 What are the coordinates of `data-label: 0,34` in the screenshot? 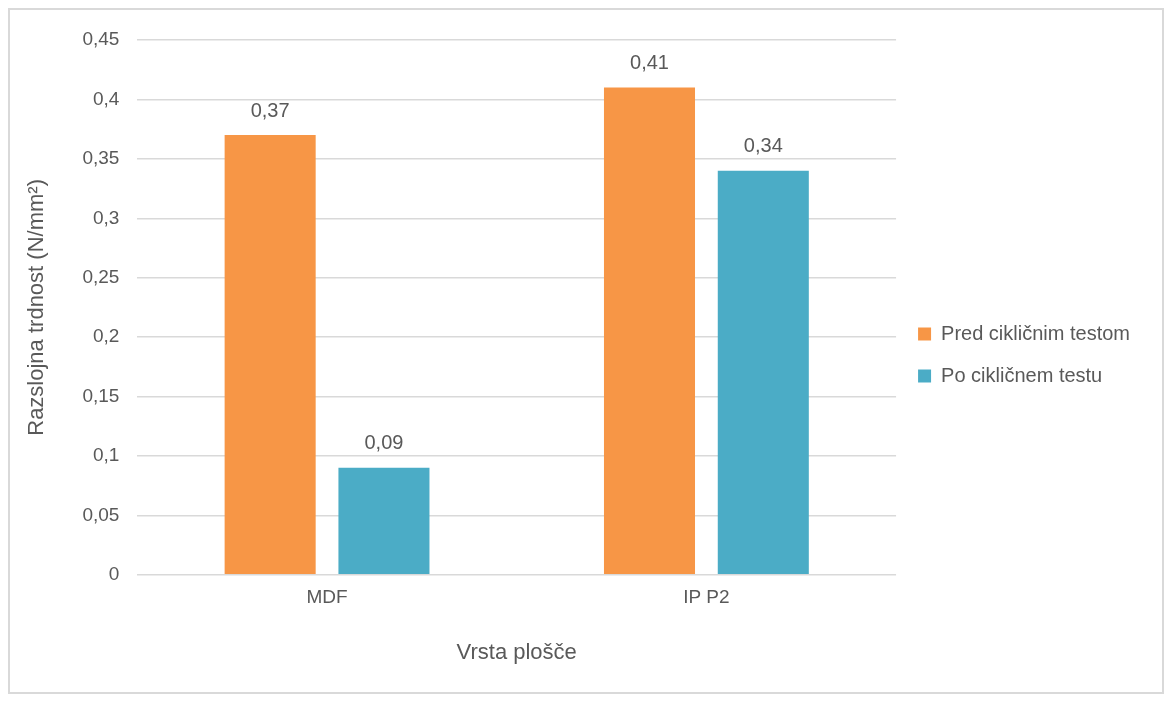 It's located at (763, 145).